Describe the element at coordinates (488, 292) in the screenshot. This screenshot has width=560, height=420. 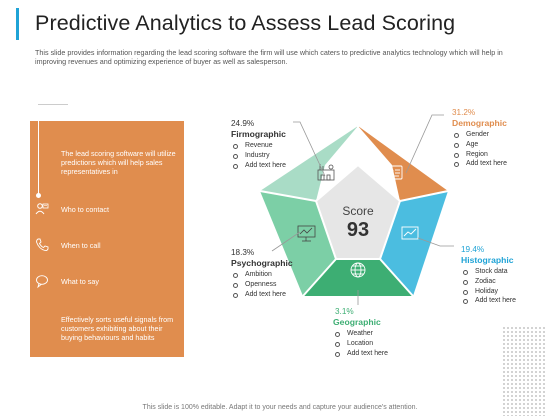
I see `list-item: Holiday` at that location.